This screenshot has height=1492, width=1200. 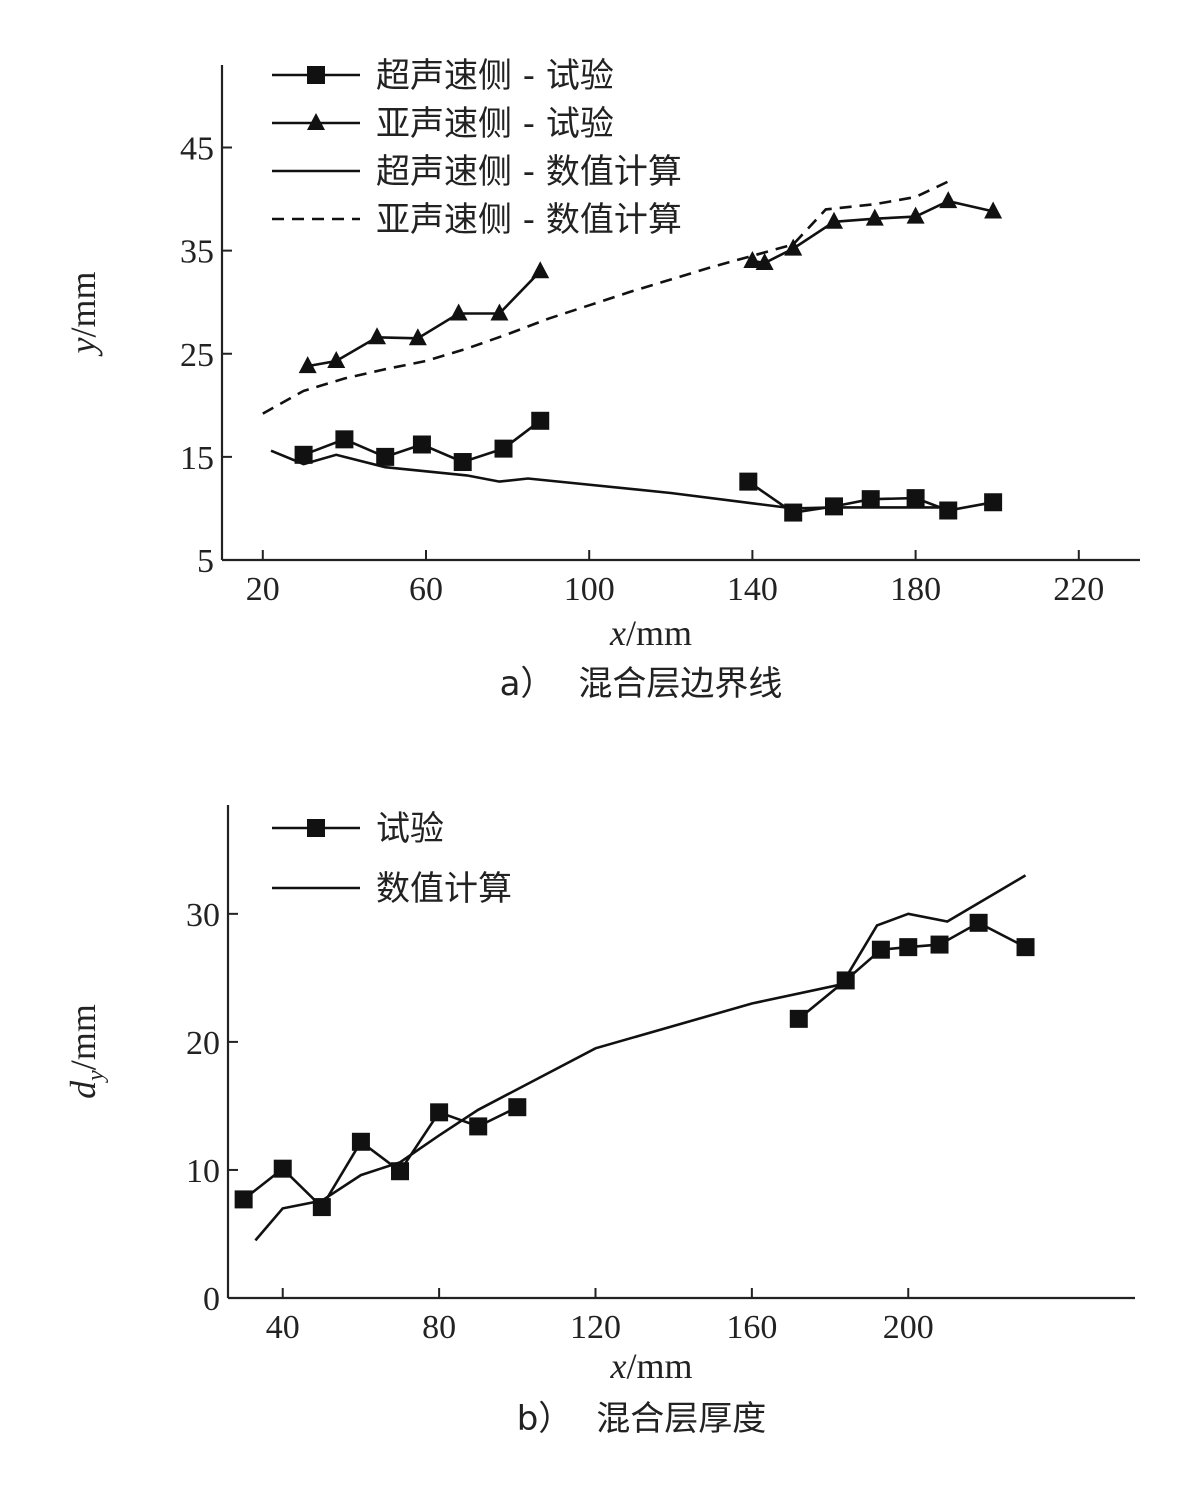 I want to click on y-tick-label: 20, so click(x=203, y=1043).